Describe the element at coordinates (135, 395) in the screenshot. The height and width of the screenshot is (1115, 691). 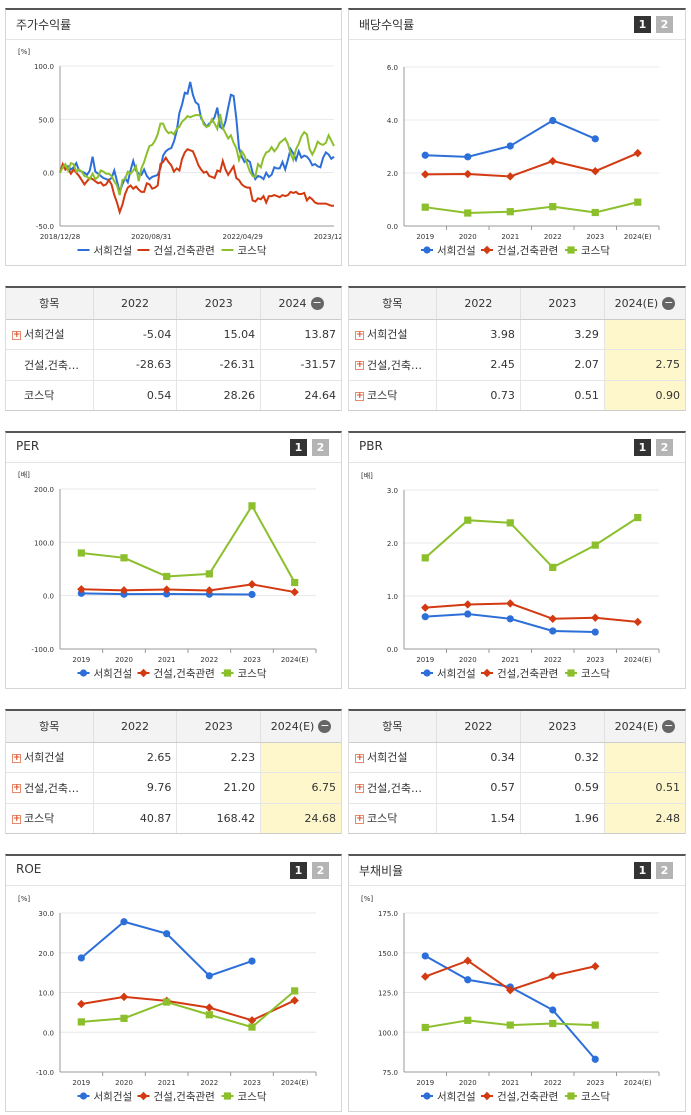
I see `table-cell: 0.54` at that location.